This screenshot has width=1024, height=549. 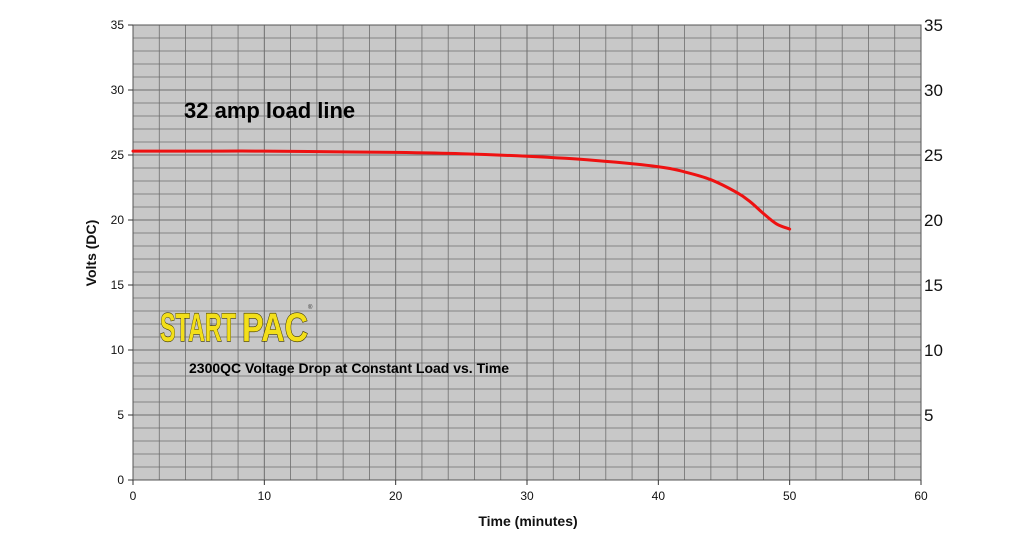 What do you see at coordinates (527, 496) in the screenshot?
I see `x-tick-label: 30` at bounding box center [527, 496].